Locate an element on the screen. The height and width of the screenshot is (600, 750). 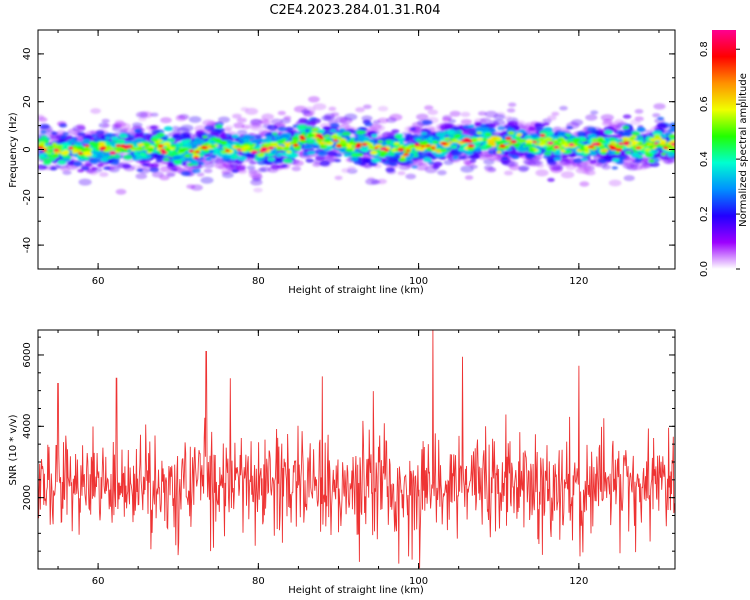
snr-x-tick-label: 60 is located at coordinates (98, 581).